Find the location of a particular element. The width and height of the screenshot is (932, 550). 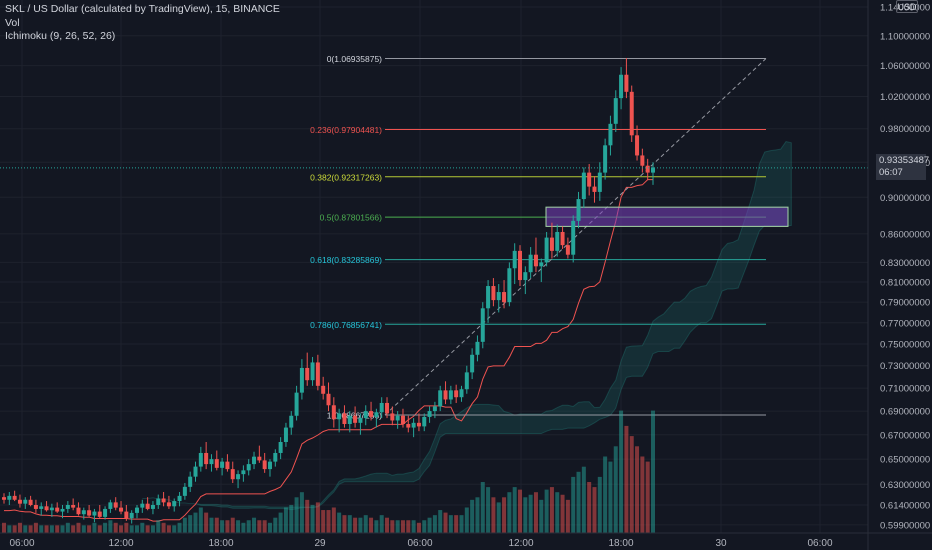

volume-label: Vol is located at coordinates (12, 22).